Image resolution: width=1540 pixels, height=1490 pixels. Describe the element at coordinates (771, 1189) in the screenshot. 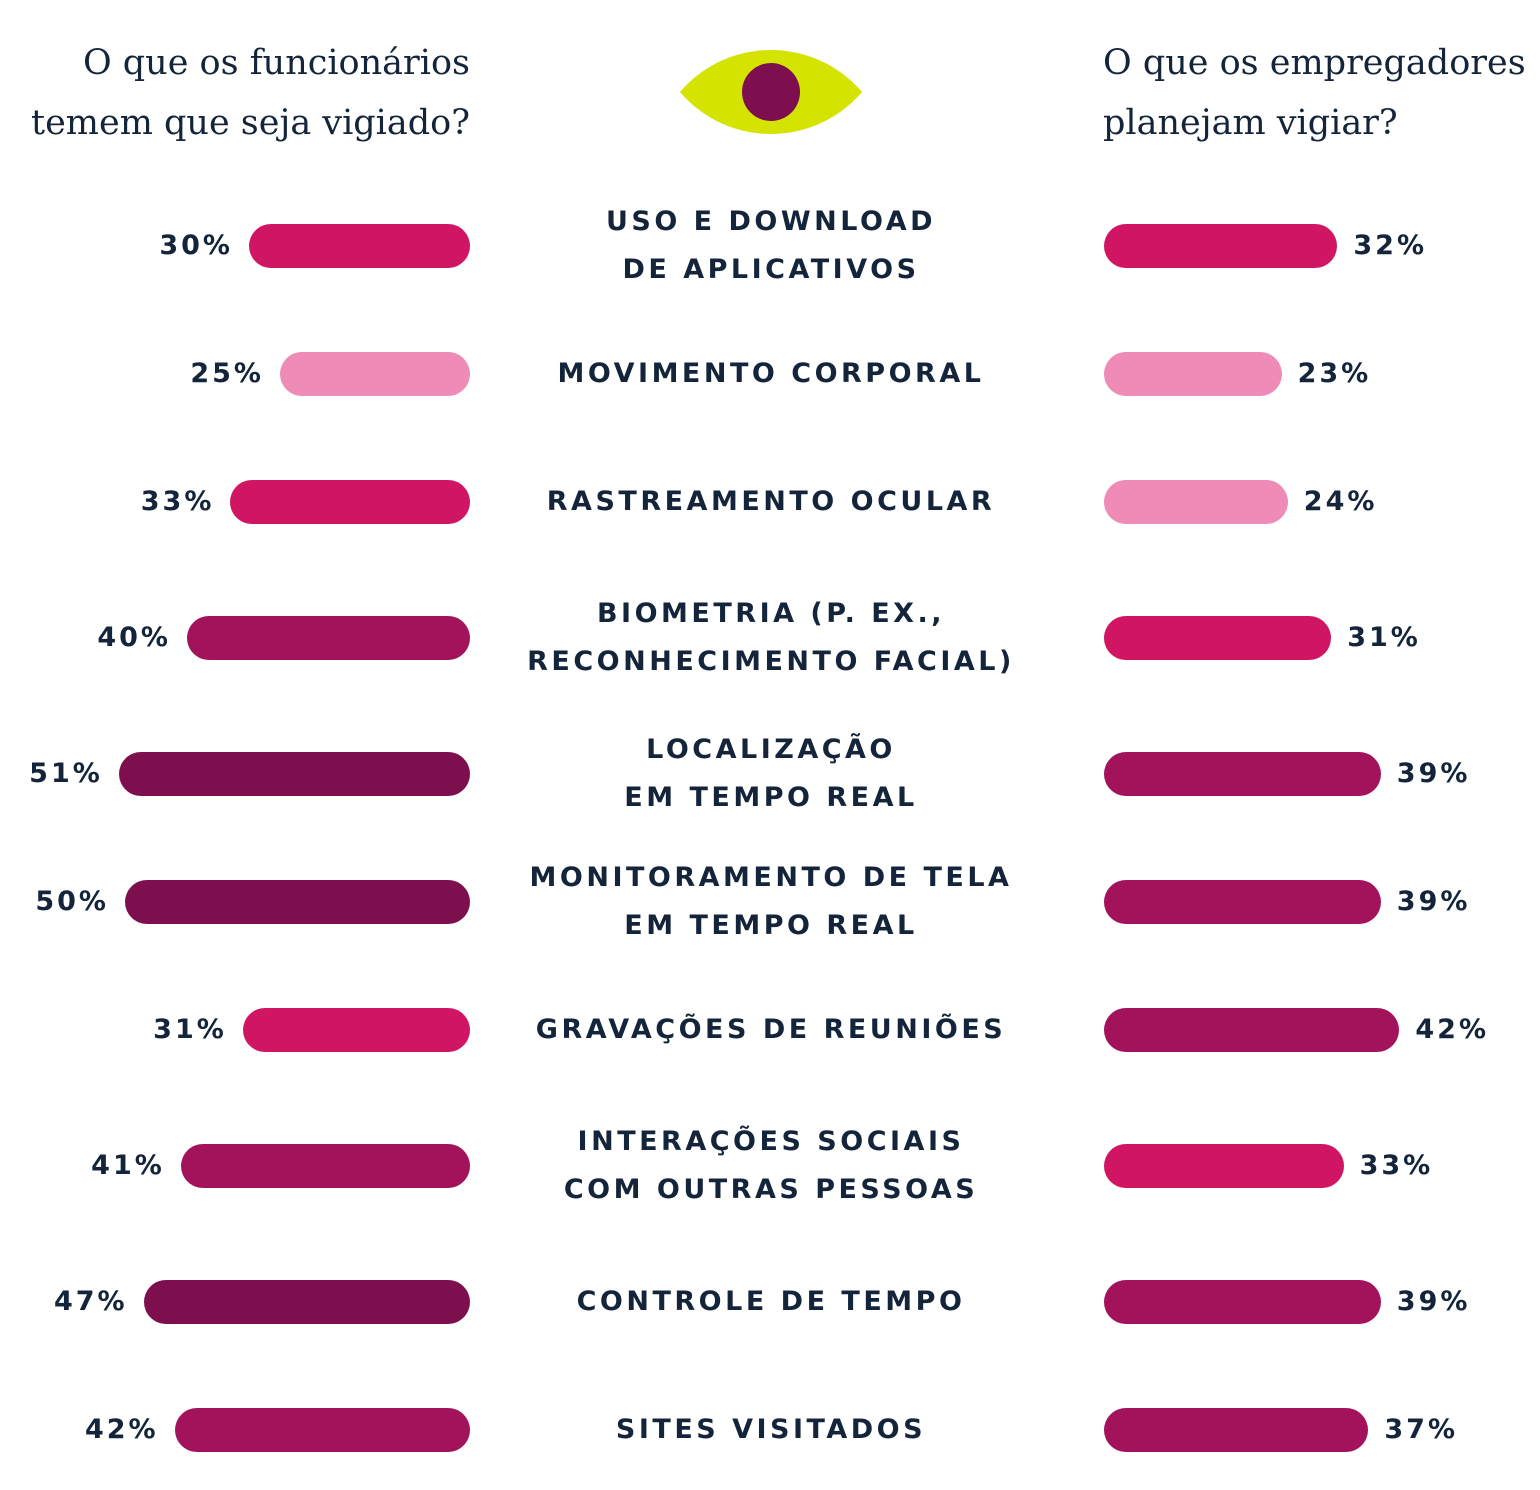

I see `category-label-line: COM OUTRAS PESSOAS` at that location.